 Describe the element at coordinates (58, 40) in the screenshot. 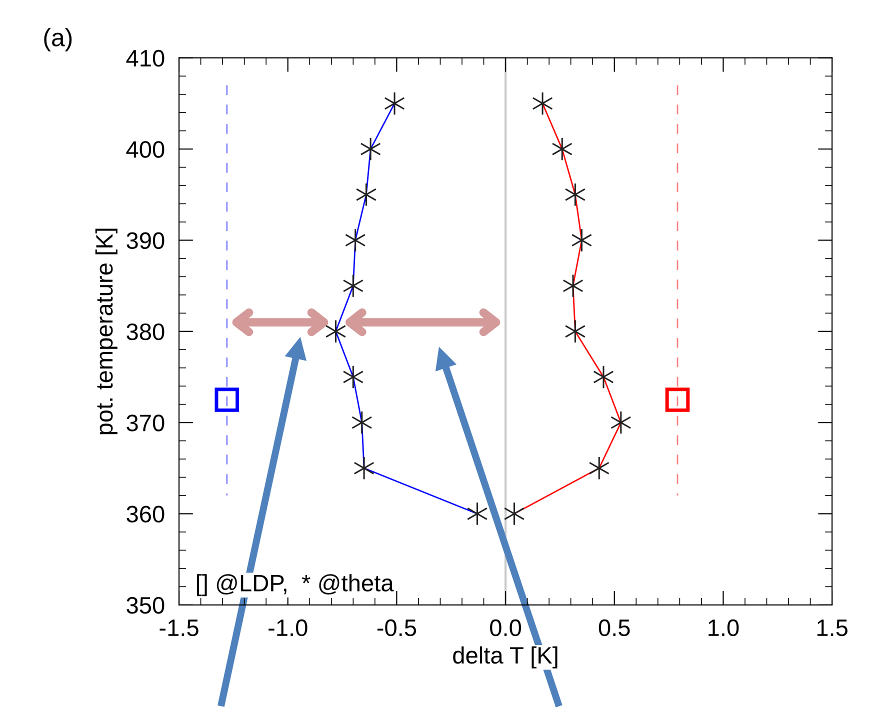

I see `text: (a)` at that location.